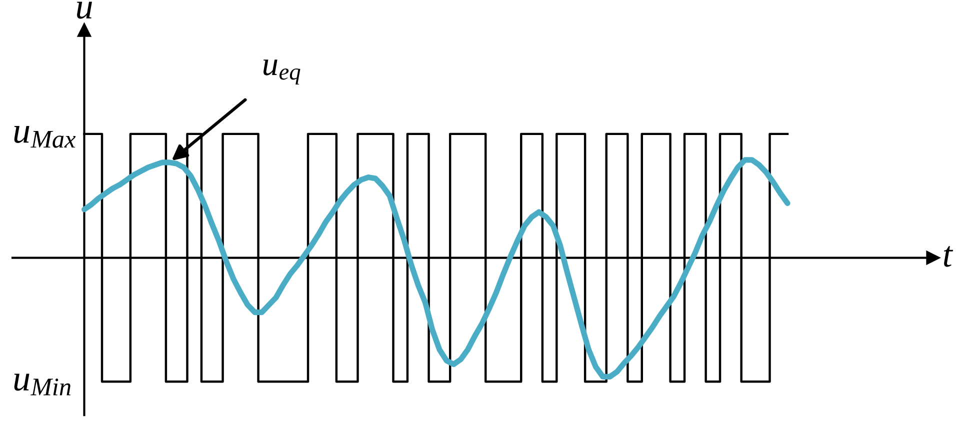 The image size is (962, 421). What do you see at coordinates (45, 137) in the screenshot?
I see `text: u$_{Max}$` at bounding box center [45, 137].